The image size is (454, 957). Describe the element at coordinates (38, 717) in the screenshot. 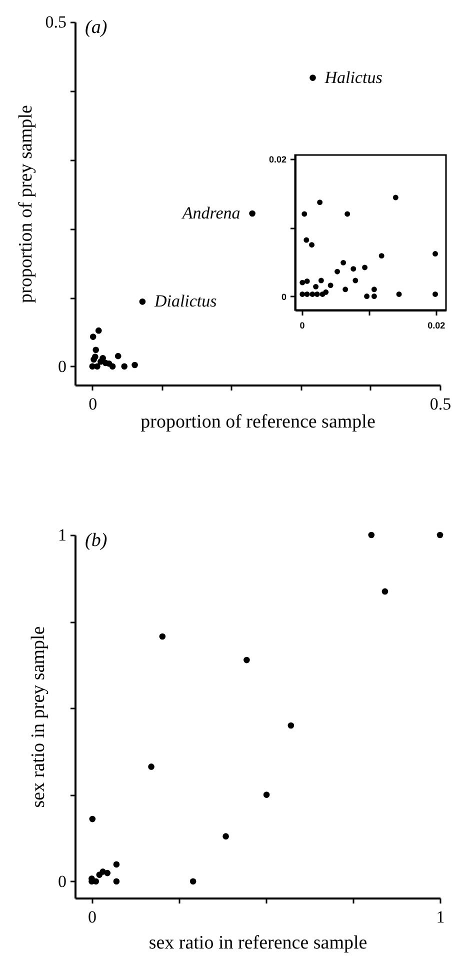

I see `y-axis-title: sex ratio in prey sample` at that location.